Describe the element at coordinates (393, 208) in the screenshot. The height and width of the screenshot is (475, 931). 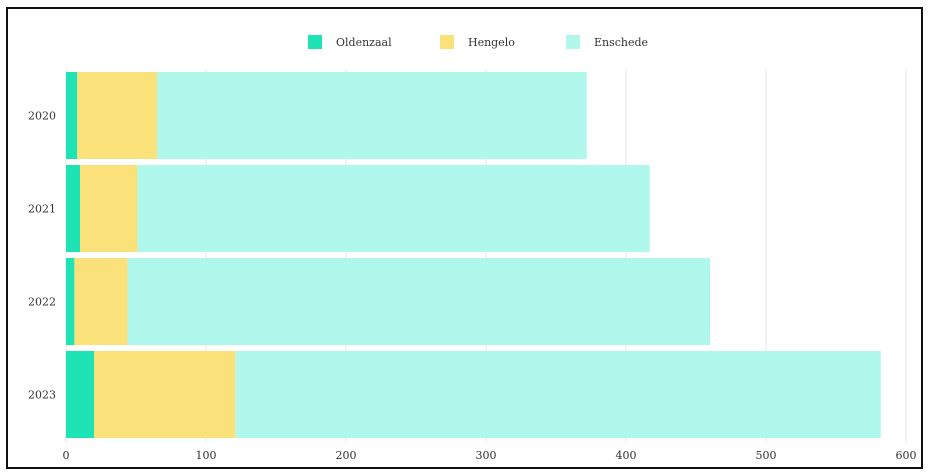
I see `bar-enschede-2021` at that location.